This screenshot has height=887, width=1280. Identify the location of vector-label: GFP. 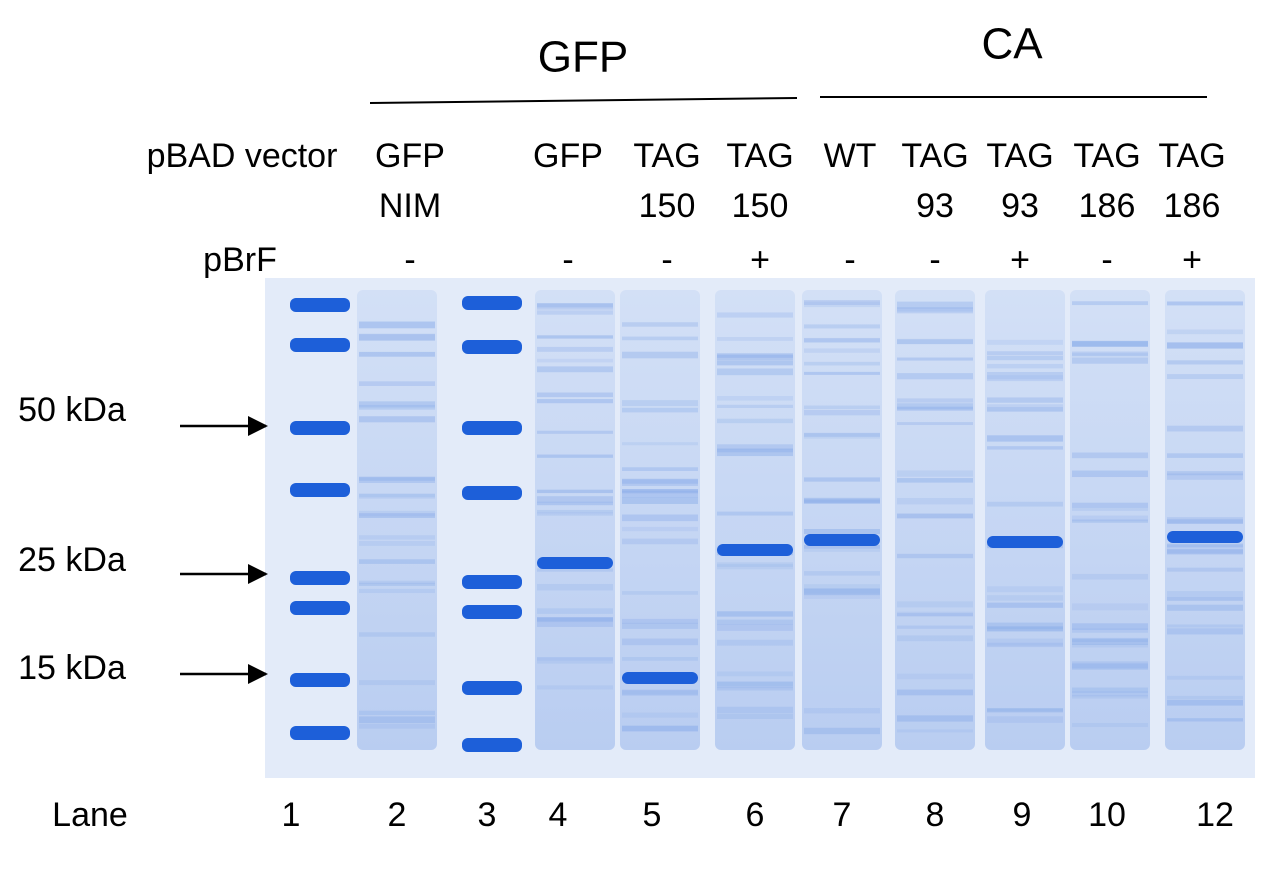
(410, 156).